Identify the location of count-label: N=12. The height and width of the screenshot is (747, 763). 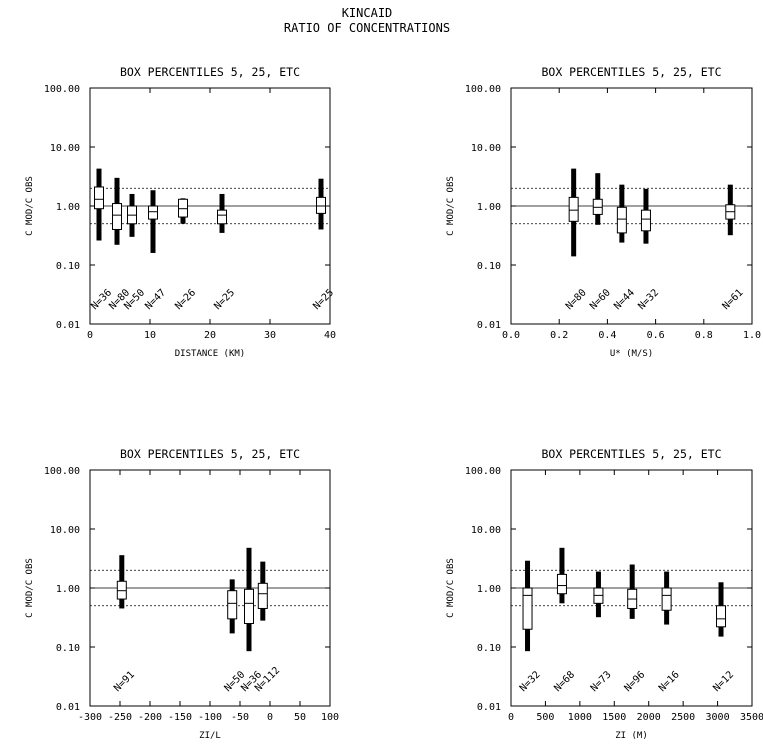
(723, 681).